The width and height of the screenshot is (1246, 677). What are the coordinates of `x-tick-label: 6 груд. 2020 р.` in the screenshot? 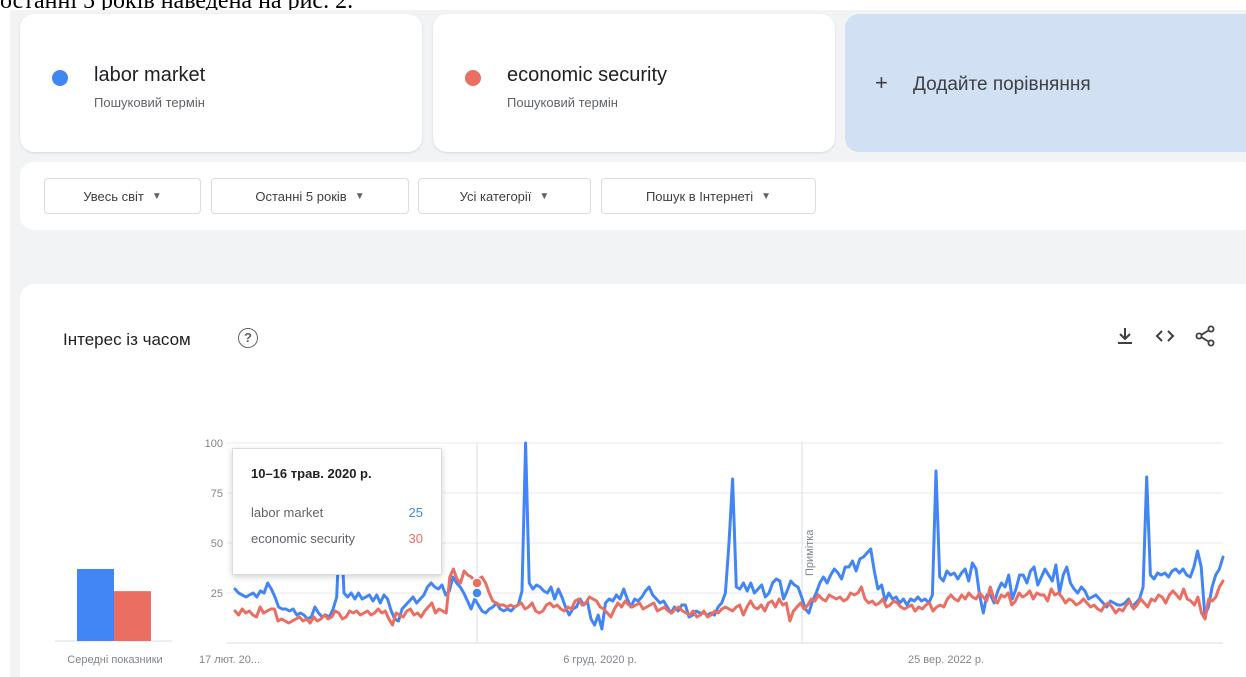 It's located at (600, 660).